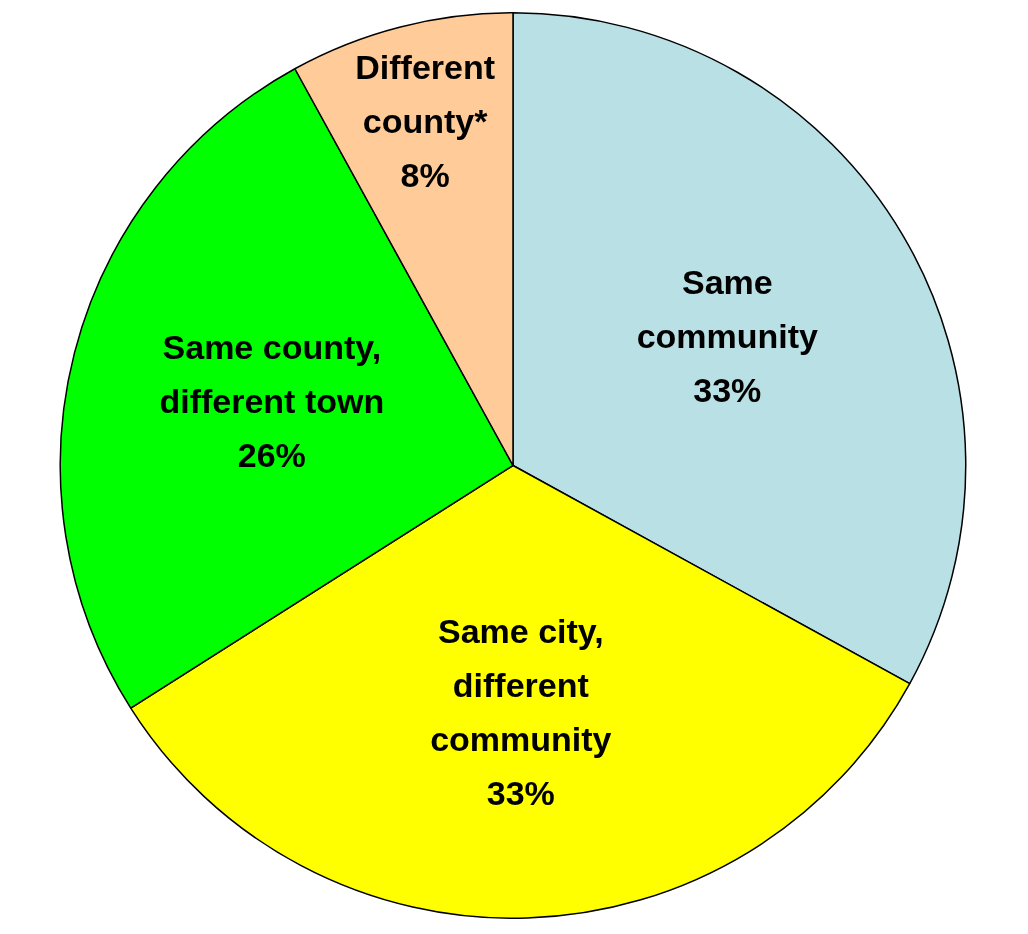 This screenshot has height=934, width=1028. What do you see at coordinates (425, 93) in the screenshot?
I see `slice-label: Different county*` at bounding box center [425, 93].